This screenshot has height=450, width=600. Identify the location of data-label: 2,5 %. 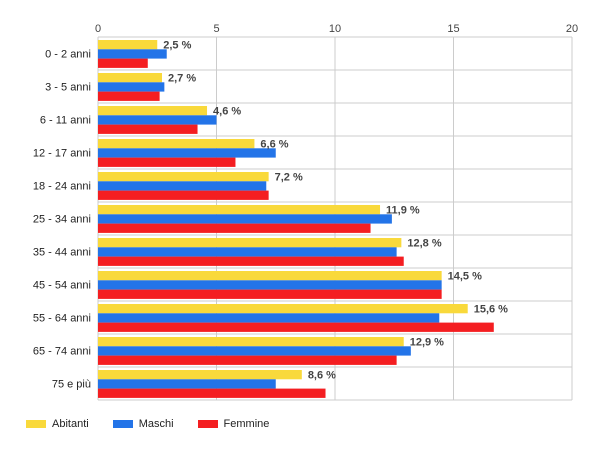
(177, 45).